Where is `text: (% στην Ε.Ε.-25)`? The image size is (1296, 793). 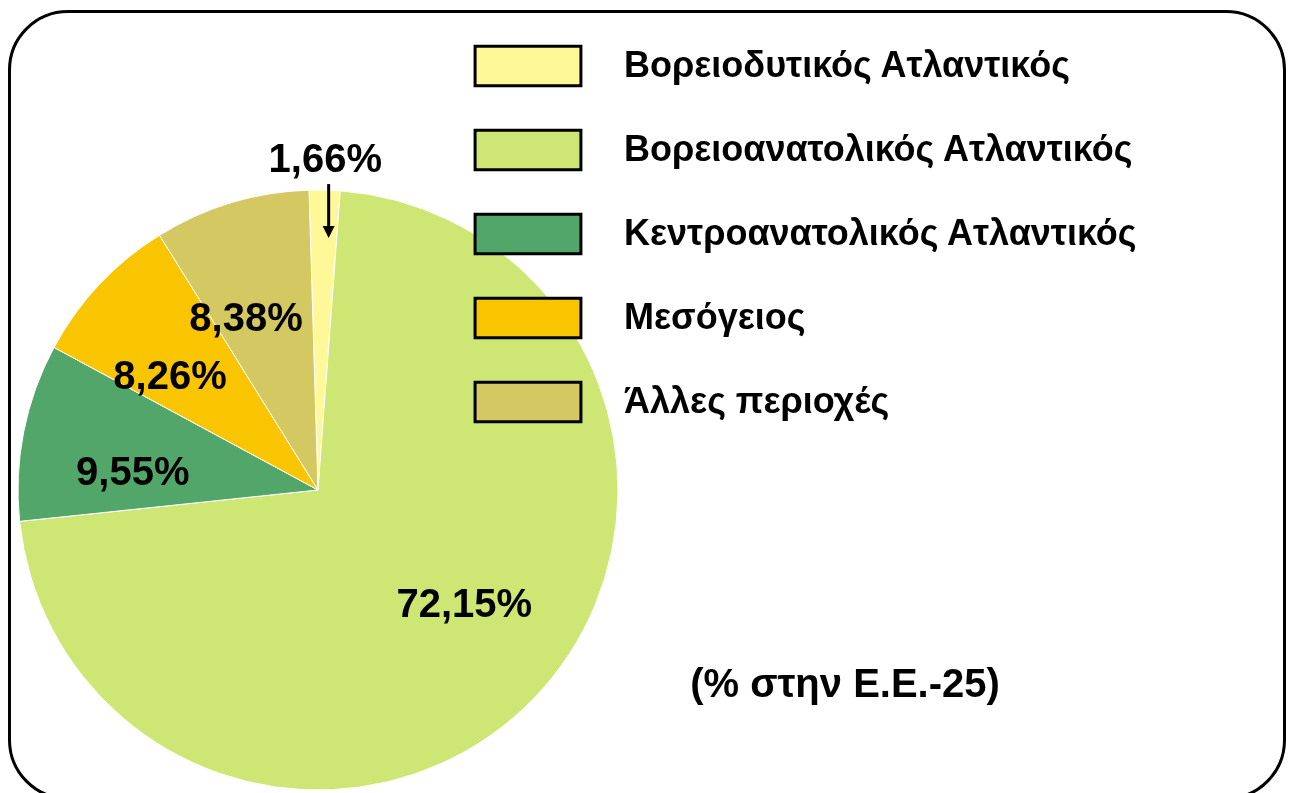 text: (% στην Ε.Ε.-25) is located at coordinates (845, 683).